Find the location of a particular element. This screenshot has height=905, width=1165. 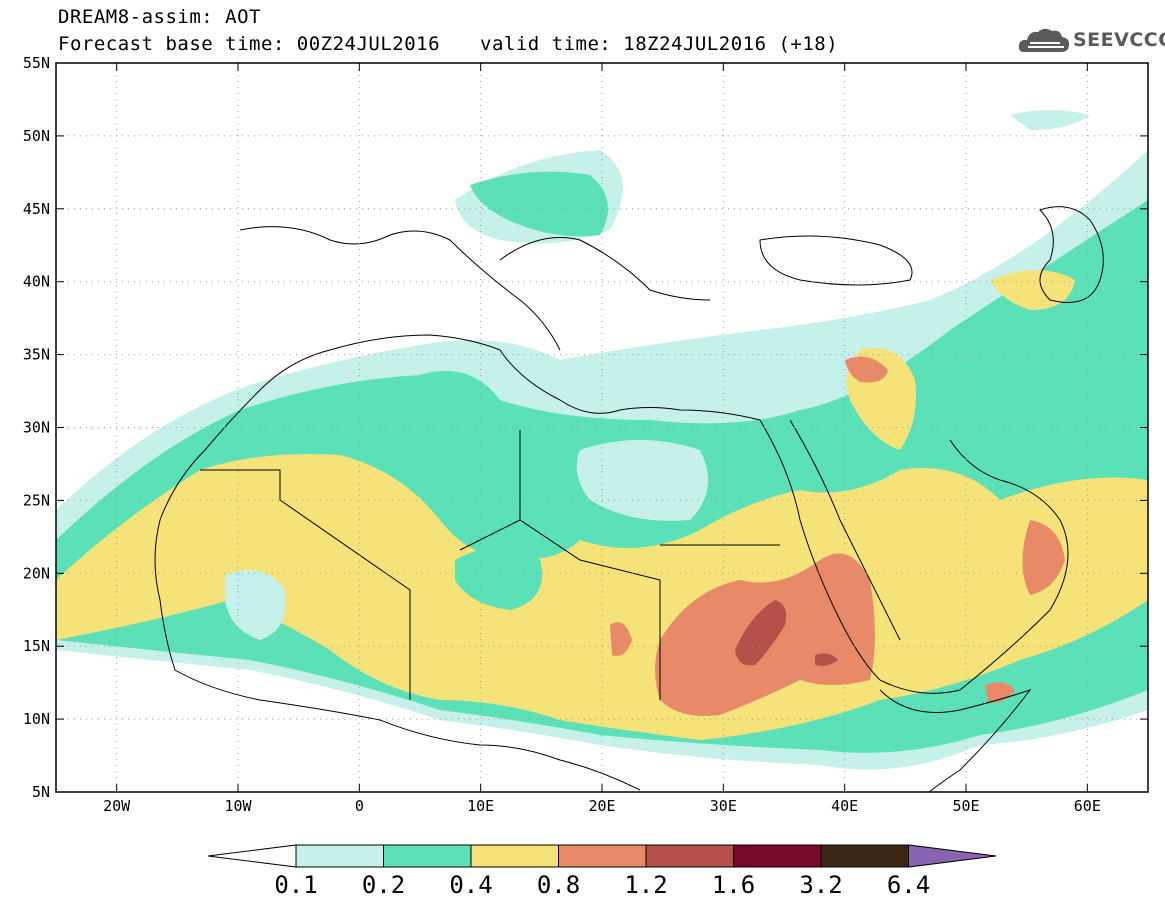

lon-label: 60E is located at coordinates (1087, 806).